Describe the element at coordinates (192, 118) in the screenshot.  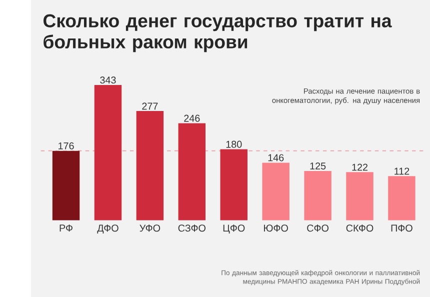
I see `data-label: 246` at that location.